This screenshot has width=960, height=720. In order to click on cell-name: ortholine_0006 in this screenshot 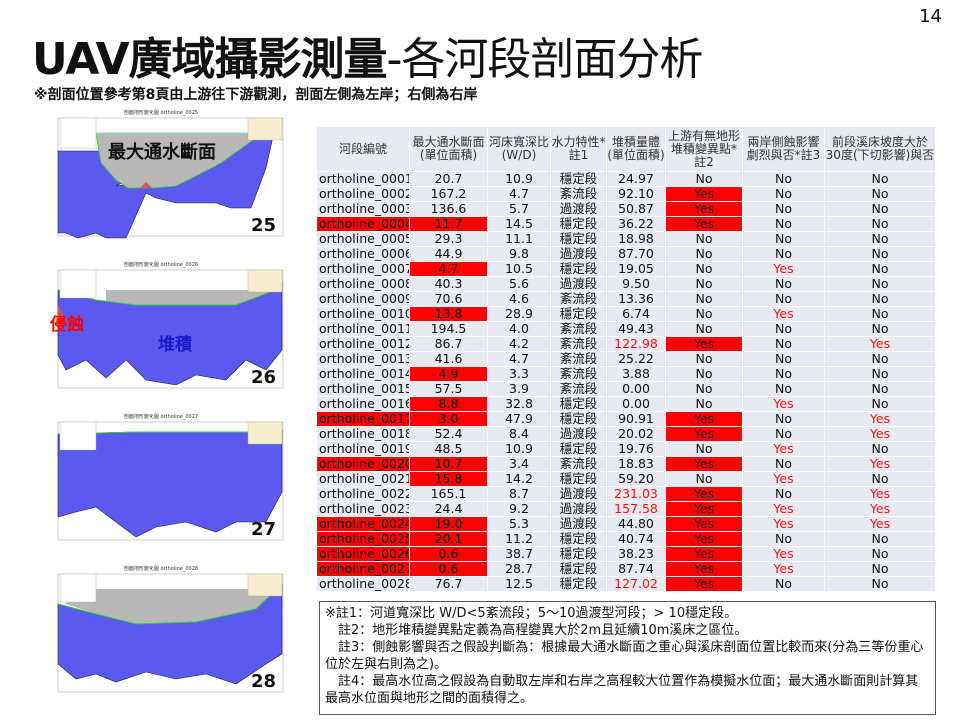, I will do `click(363, 254)`.